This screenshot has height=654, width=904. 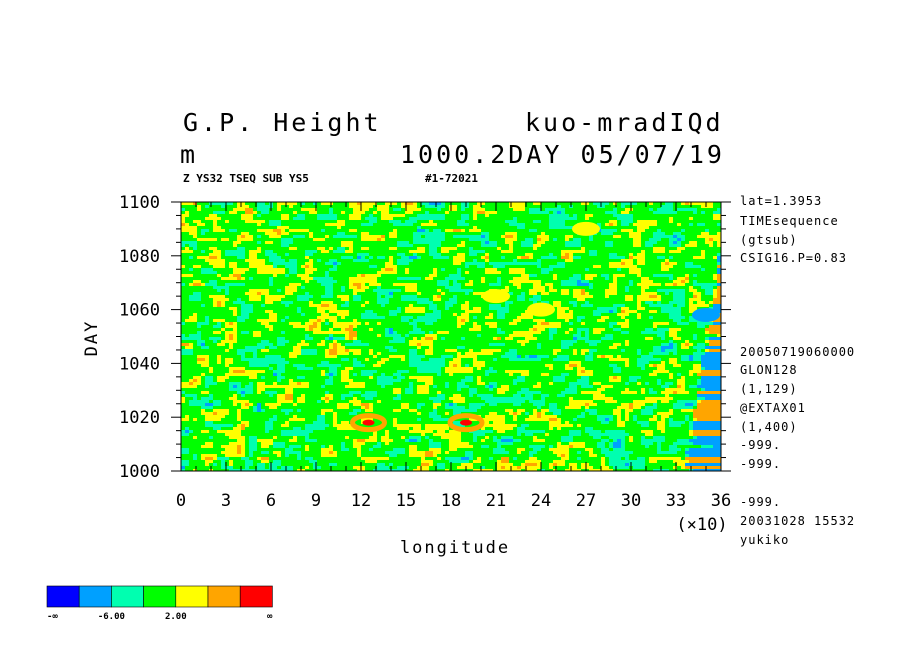 I want to click on x-tick-label: 15, so click(x=406, y=501).